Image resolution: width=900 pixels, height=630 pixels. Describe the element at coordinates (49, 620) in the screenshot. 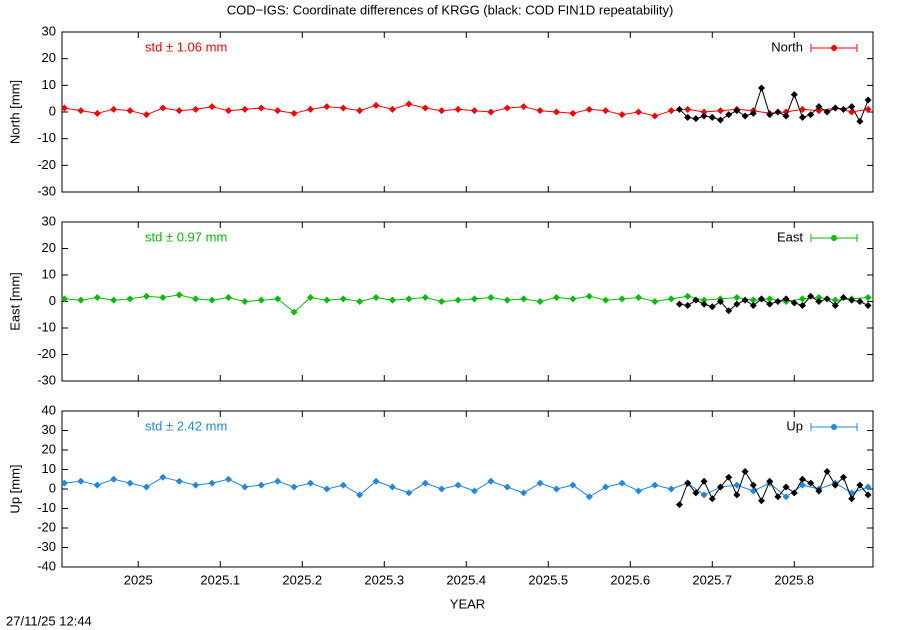

I see `timestamp: 27/11/25 12:44` at that location.